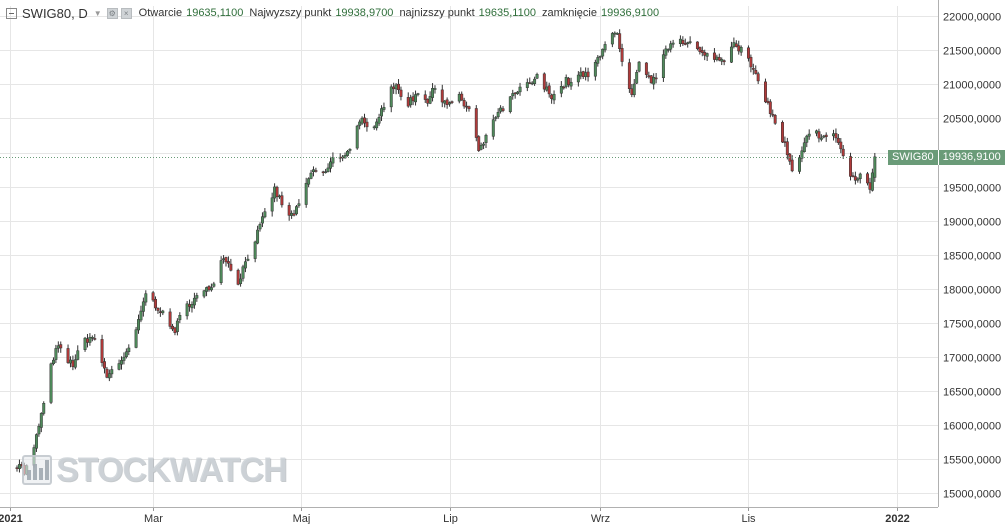 The width and height of the screenshot is (1008, 524). I want to click on close-label: zamknięcie, so click(569, 13).